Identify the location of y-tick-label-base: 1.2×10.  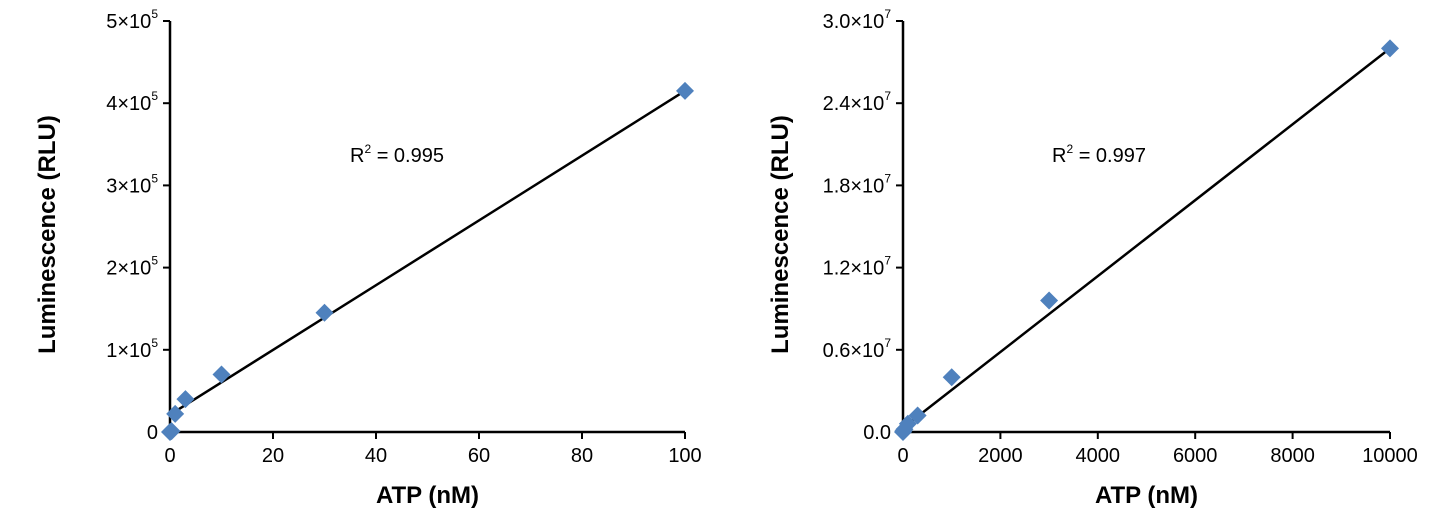
(854, 269).